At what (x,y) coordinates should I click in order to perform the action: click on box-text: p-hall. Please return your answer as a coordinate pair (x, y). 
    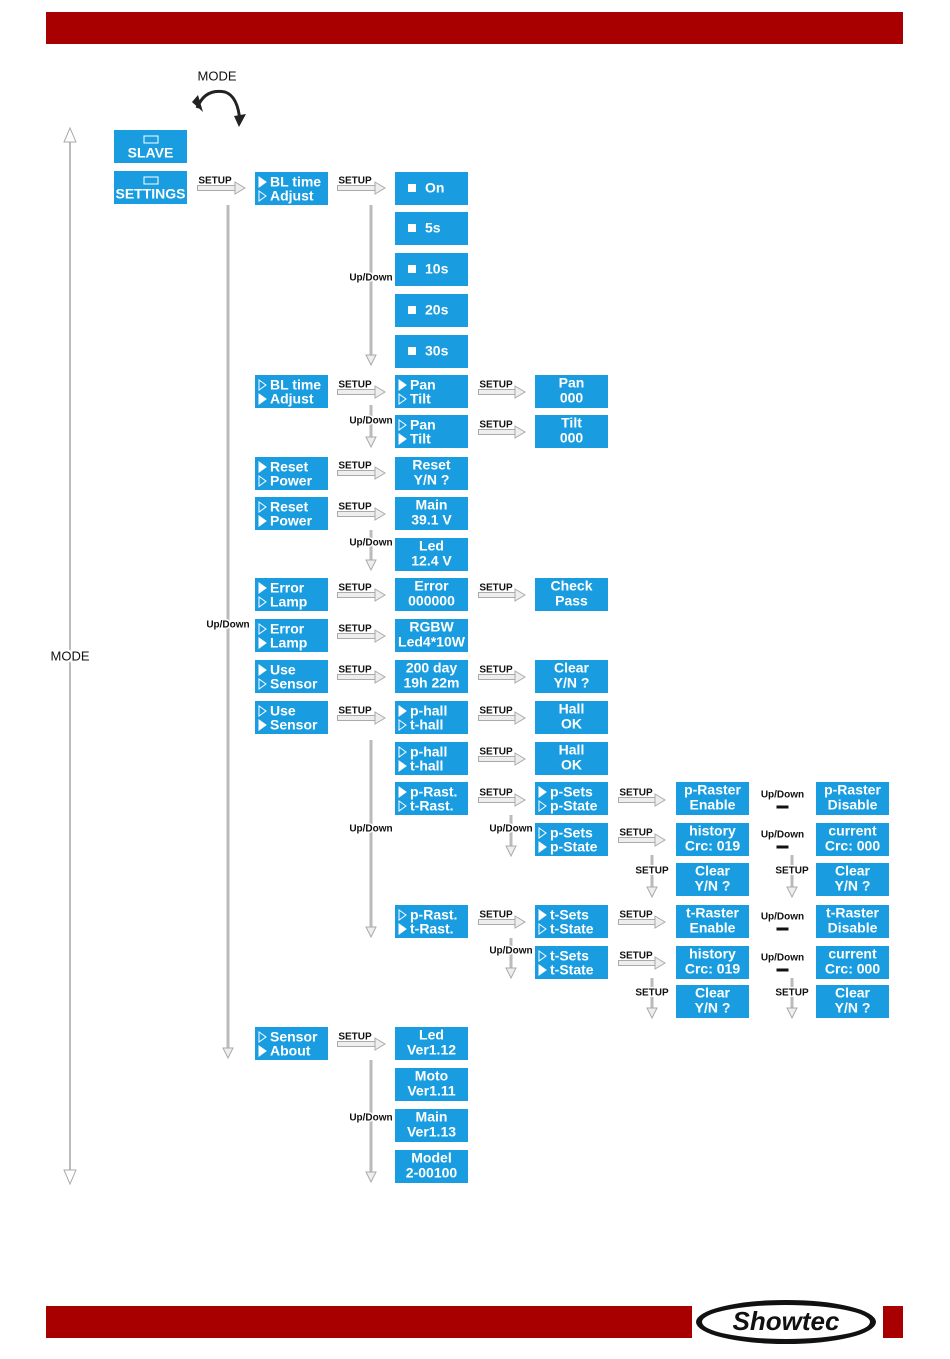
    Looking at the image, I should click on (428, 711).